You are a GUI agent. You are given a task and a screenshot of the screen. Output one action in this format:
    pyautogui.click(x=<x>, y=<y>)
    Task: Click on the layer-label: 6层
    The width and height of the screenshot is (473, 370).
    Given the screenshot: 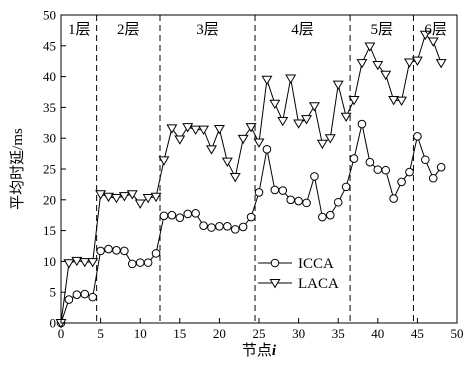 What is the action you would take?
    pyautogui.click(x=435, y=30)
    